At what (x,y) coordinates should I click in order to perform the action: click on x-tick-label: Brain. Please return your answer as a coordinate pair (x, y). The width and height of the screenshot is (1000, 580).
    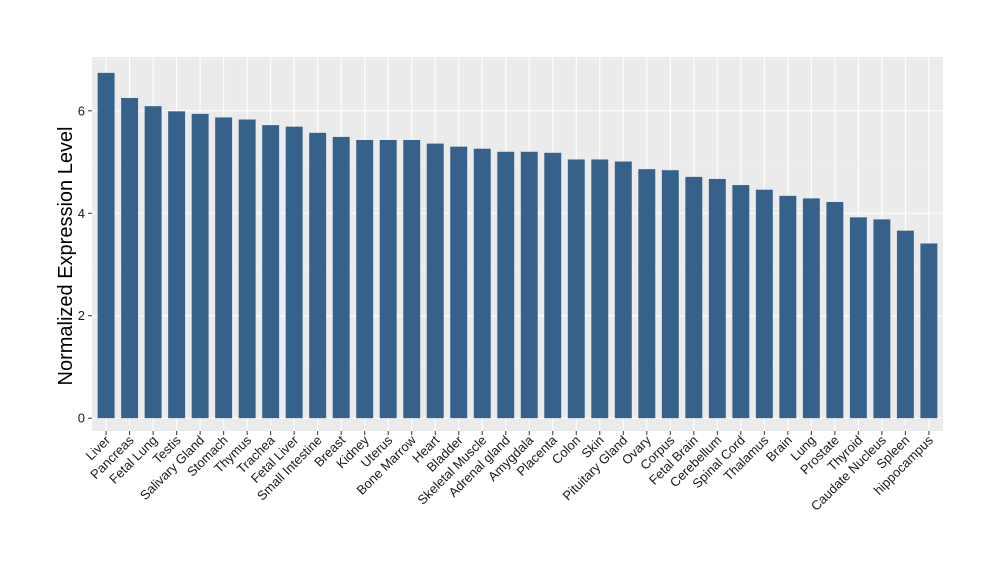
    Looking at the image, I should click on (779, 449).